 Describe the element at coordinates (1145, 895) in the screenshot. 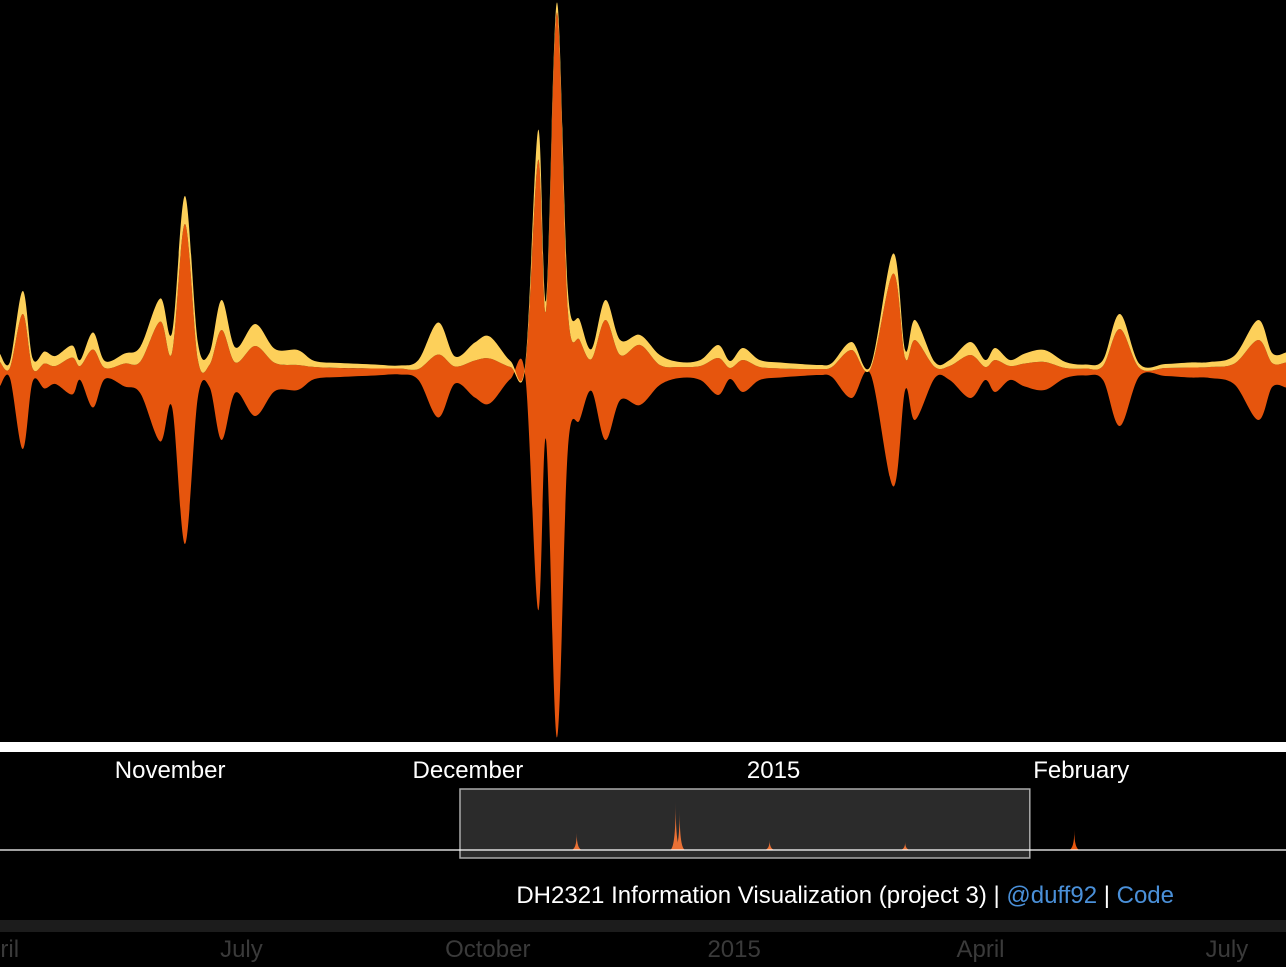

I see `code-link: Code` at that location.